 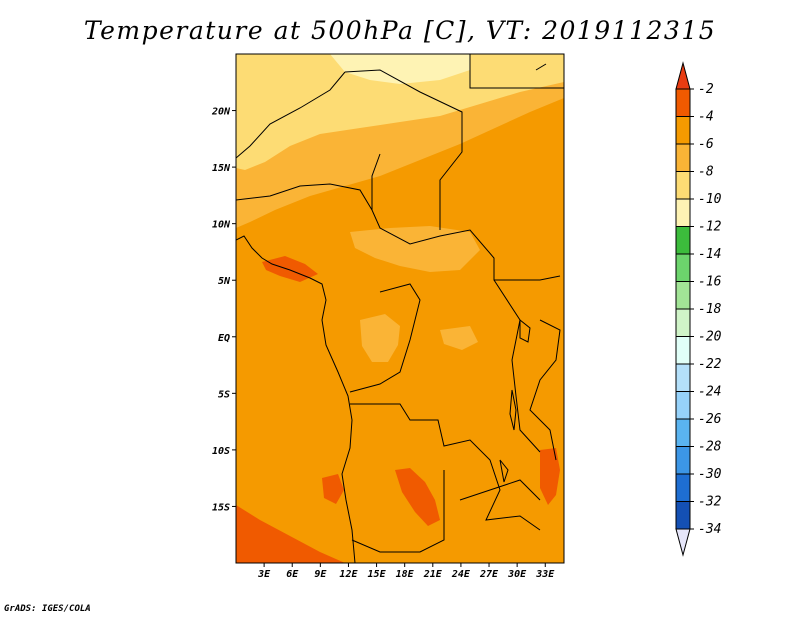 What do you see at coordinates (47, 609) in the screenshot?
I see `grads-credit: GrADS: IGES/COLA` at bounding box center [47, 609].